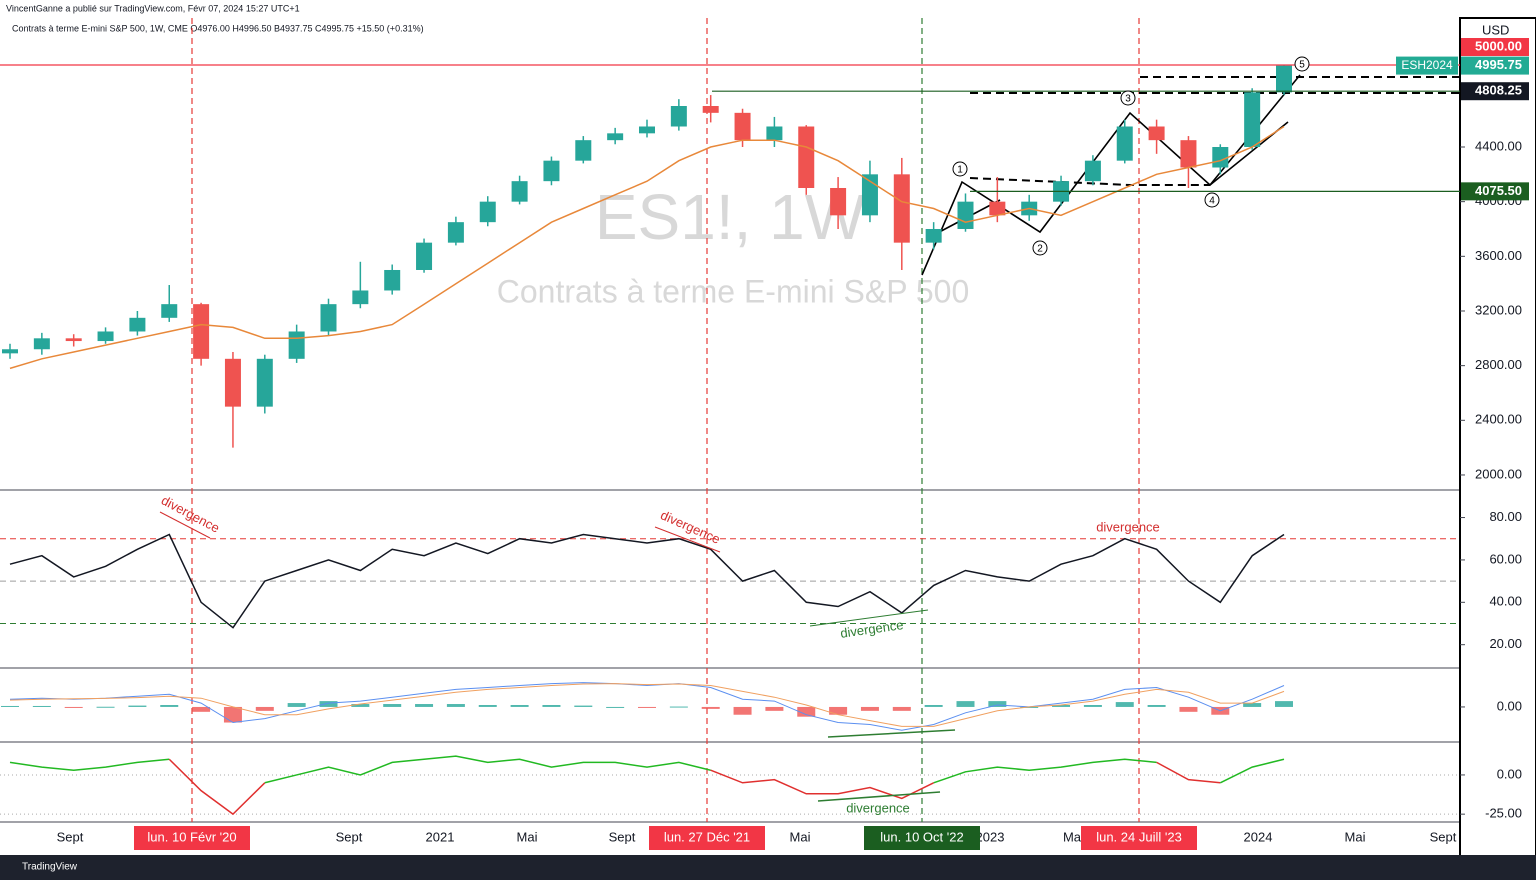 The image size is (1536, 885). I want to click on y-tick-label: 0.00, so click(1509, 705).